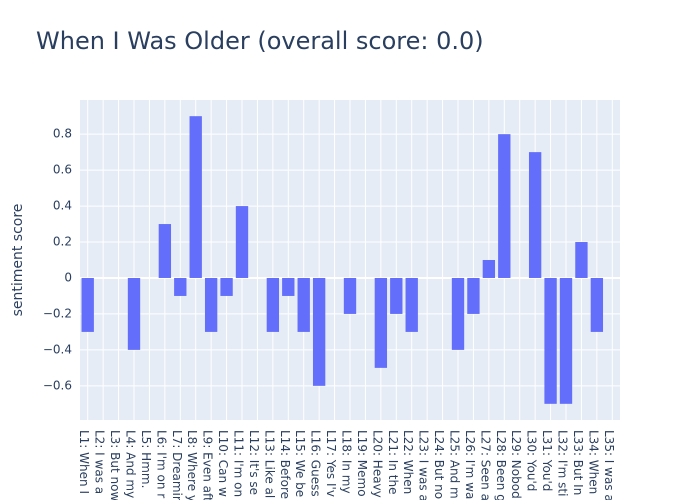 Image resolution: width=700 pixels, height=500 pixels. What do you see at coordinates (532, 460) in the screenshot?
I see `x-tick-label: L30: You'd` at bounding box center [532, 460].